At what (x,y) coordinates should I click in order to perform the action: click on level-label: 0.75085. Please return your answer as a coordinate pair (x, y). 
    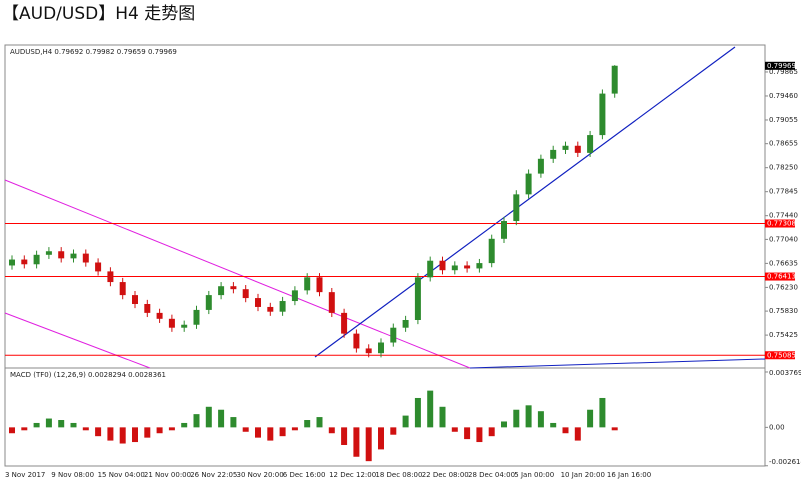
    Looking at the image, I should click on (781, 355).